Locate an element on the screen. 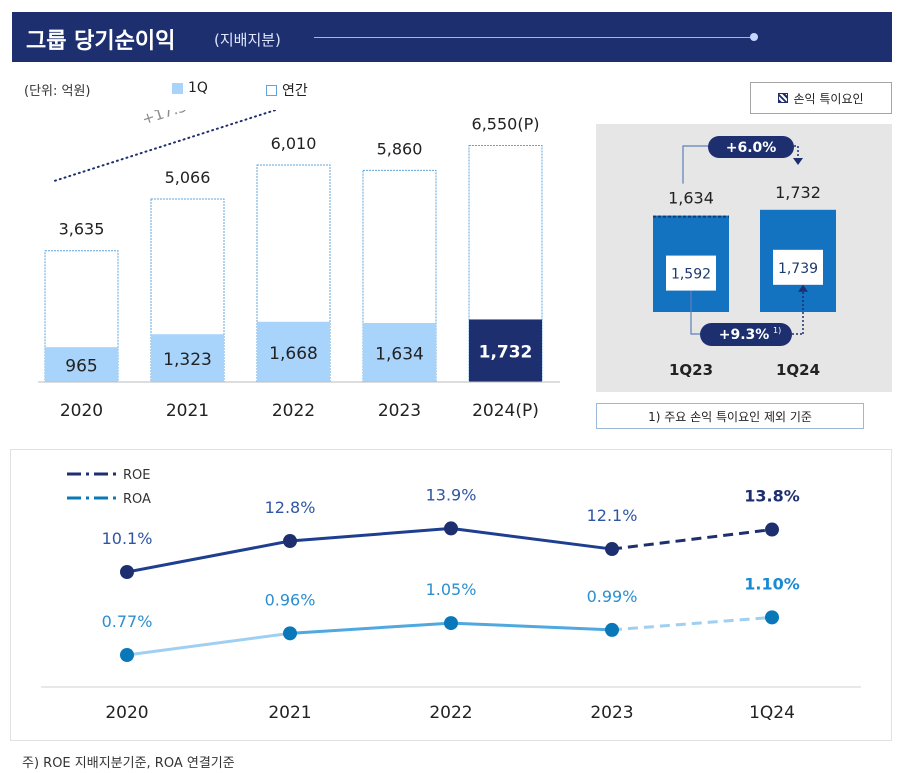 This screenshot has width=900, height=773. x-tick-label-2023: 2023 is located at coordinates (399, 411).